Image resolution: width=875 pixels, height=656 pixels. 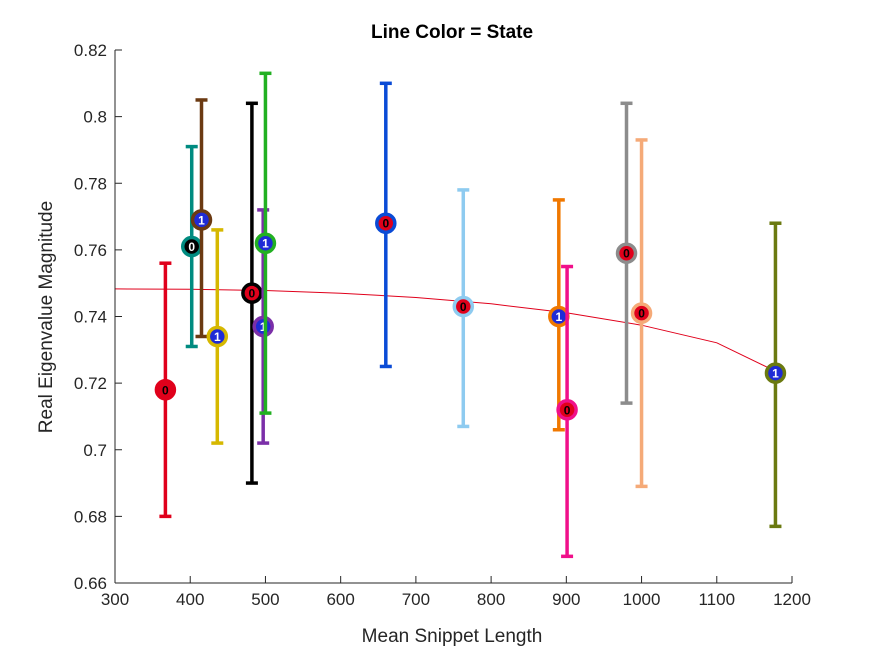 What do you see at coordinates (90, 516) in the screenshot?
I see `y-tick-label: 0.68` at bounding box center [90, 516].